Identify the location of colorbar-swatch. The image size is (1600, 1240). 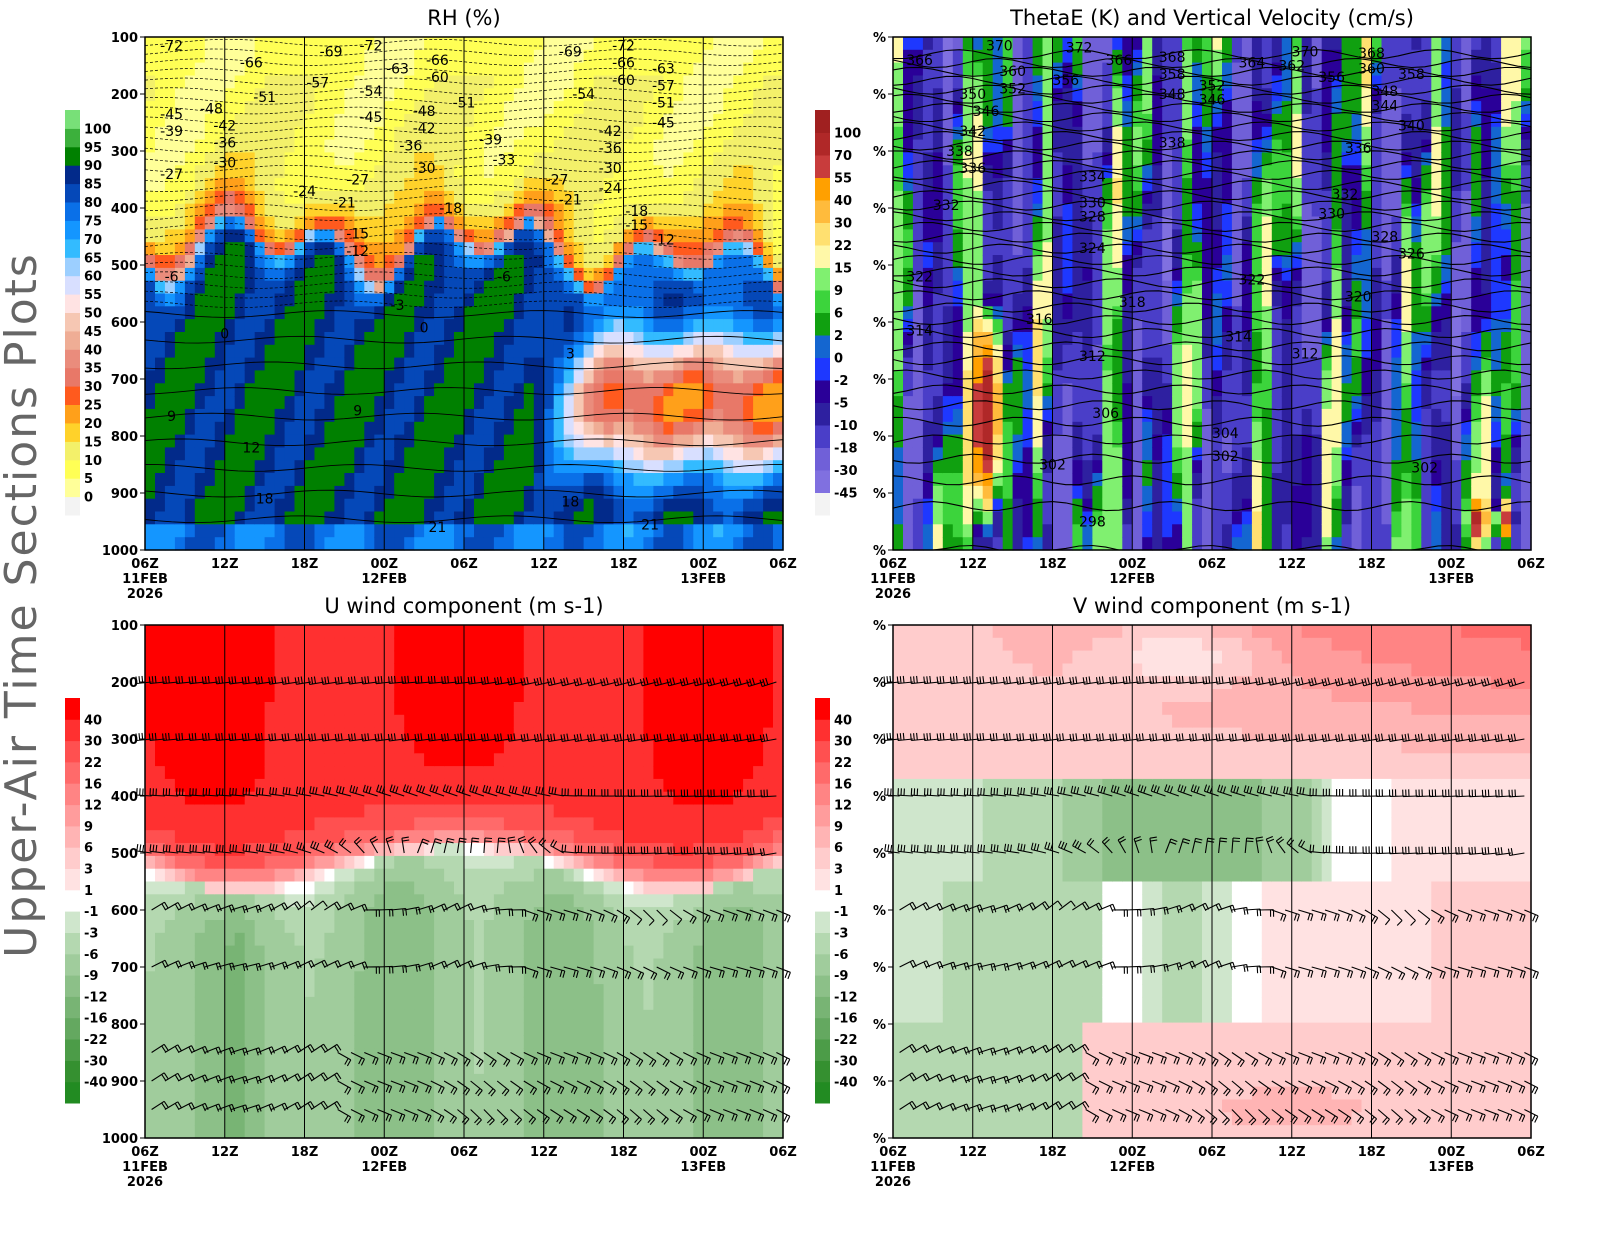
(72, 340).